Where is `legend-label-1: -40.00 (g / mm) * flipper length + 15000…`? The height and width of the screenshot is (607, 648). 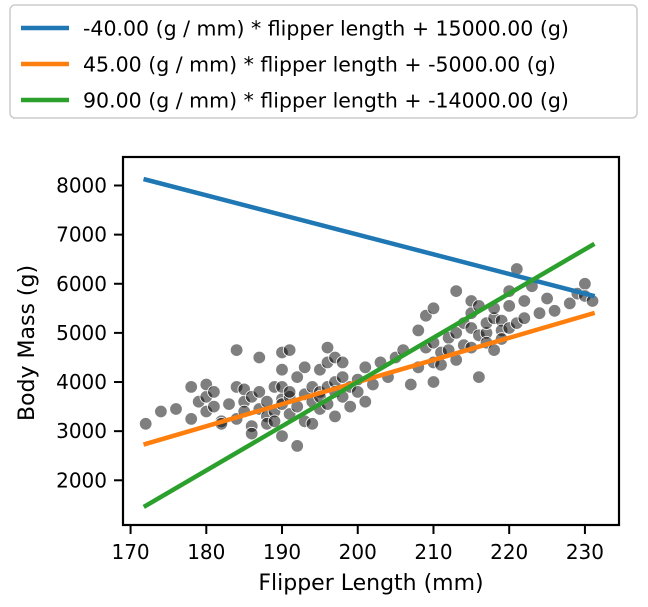
legend-label-1: -40.00 (g / mm) * flipper length + 15000… is located at coordinates (326, 29).